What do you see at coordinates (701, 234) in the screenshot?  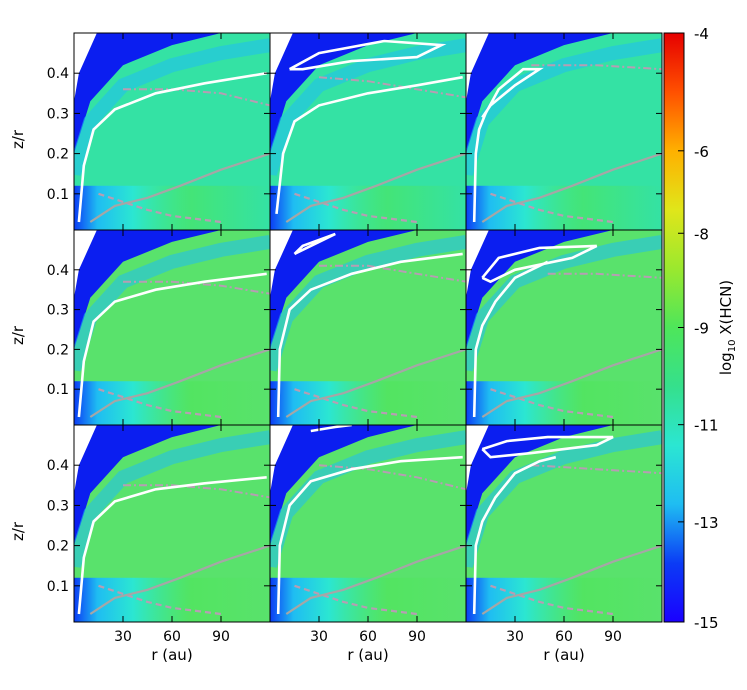 I see `colorbar-tick-label: -8` at bounding box center [701, 234].